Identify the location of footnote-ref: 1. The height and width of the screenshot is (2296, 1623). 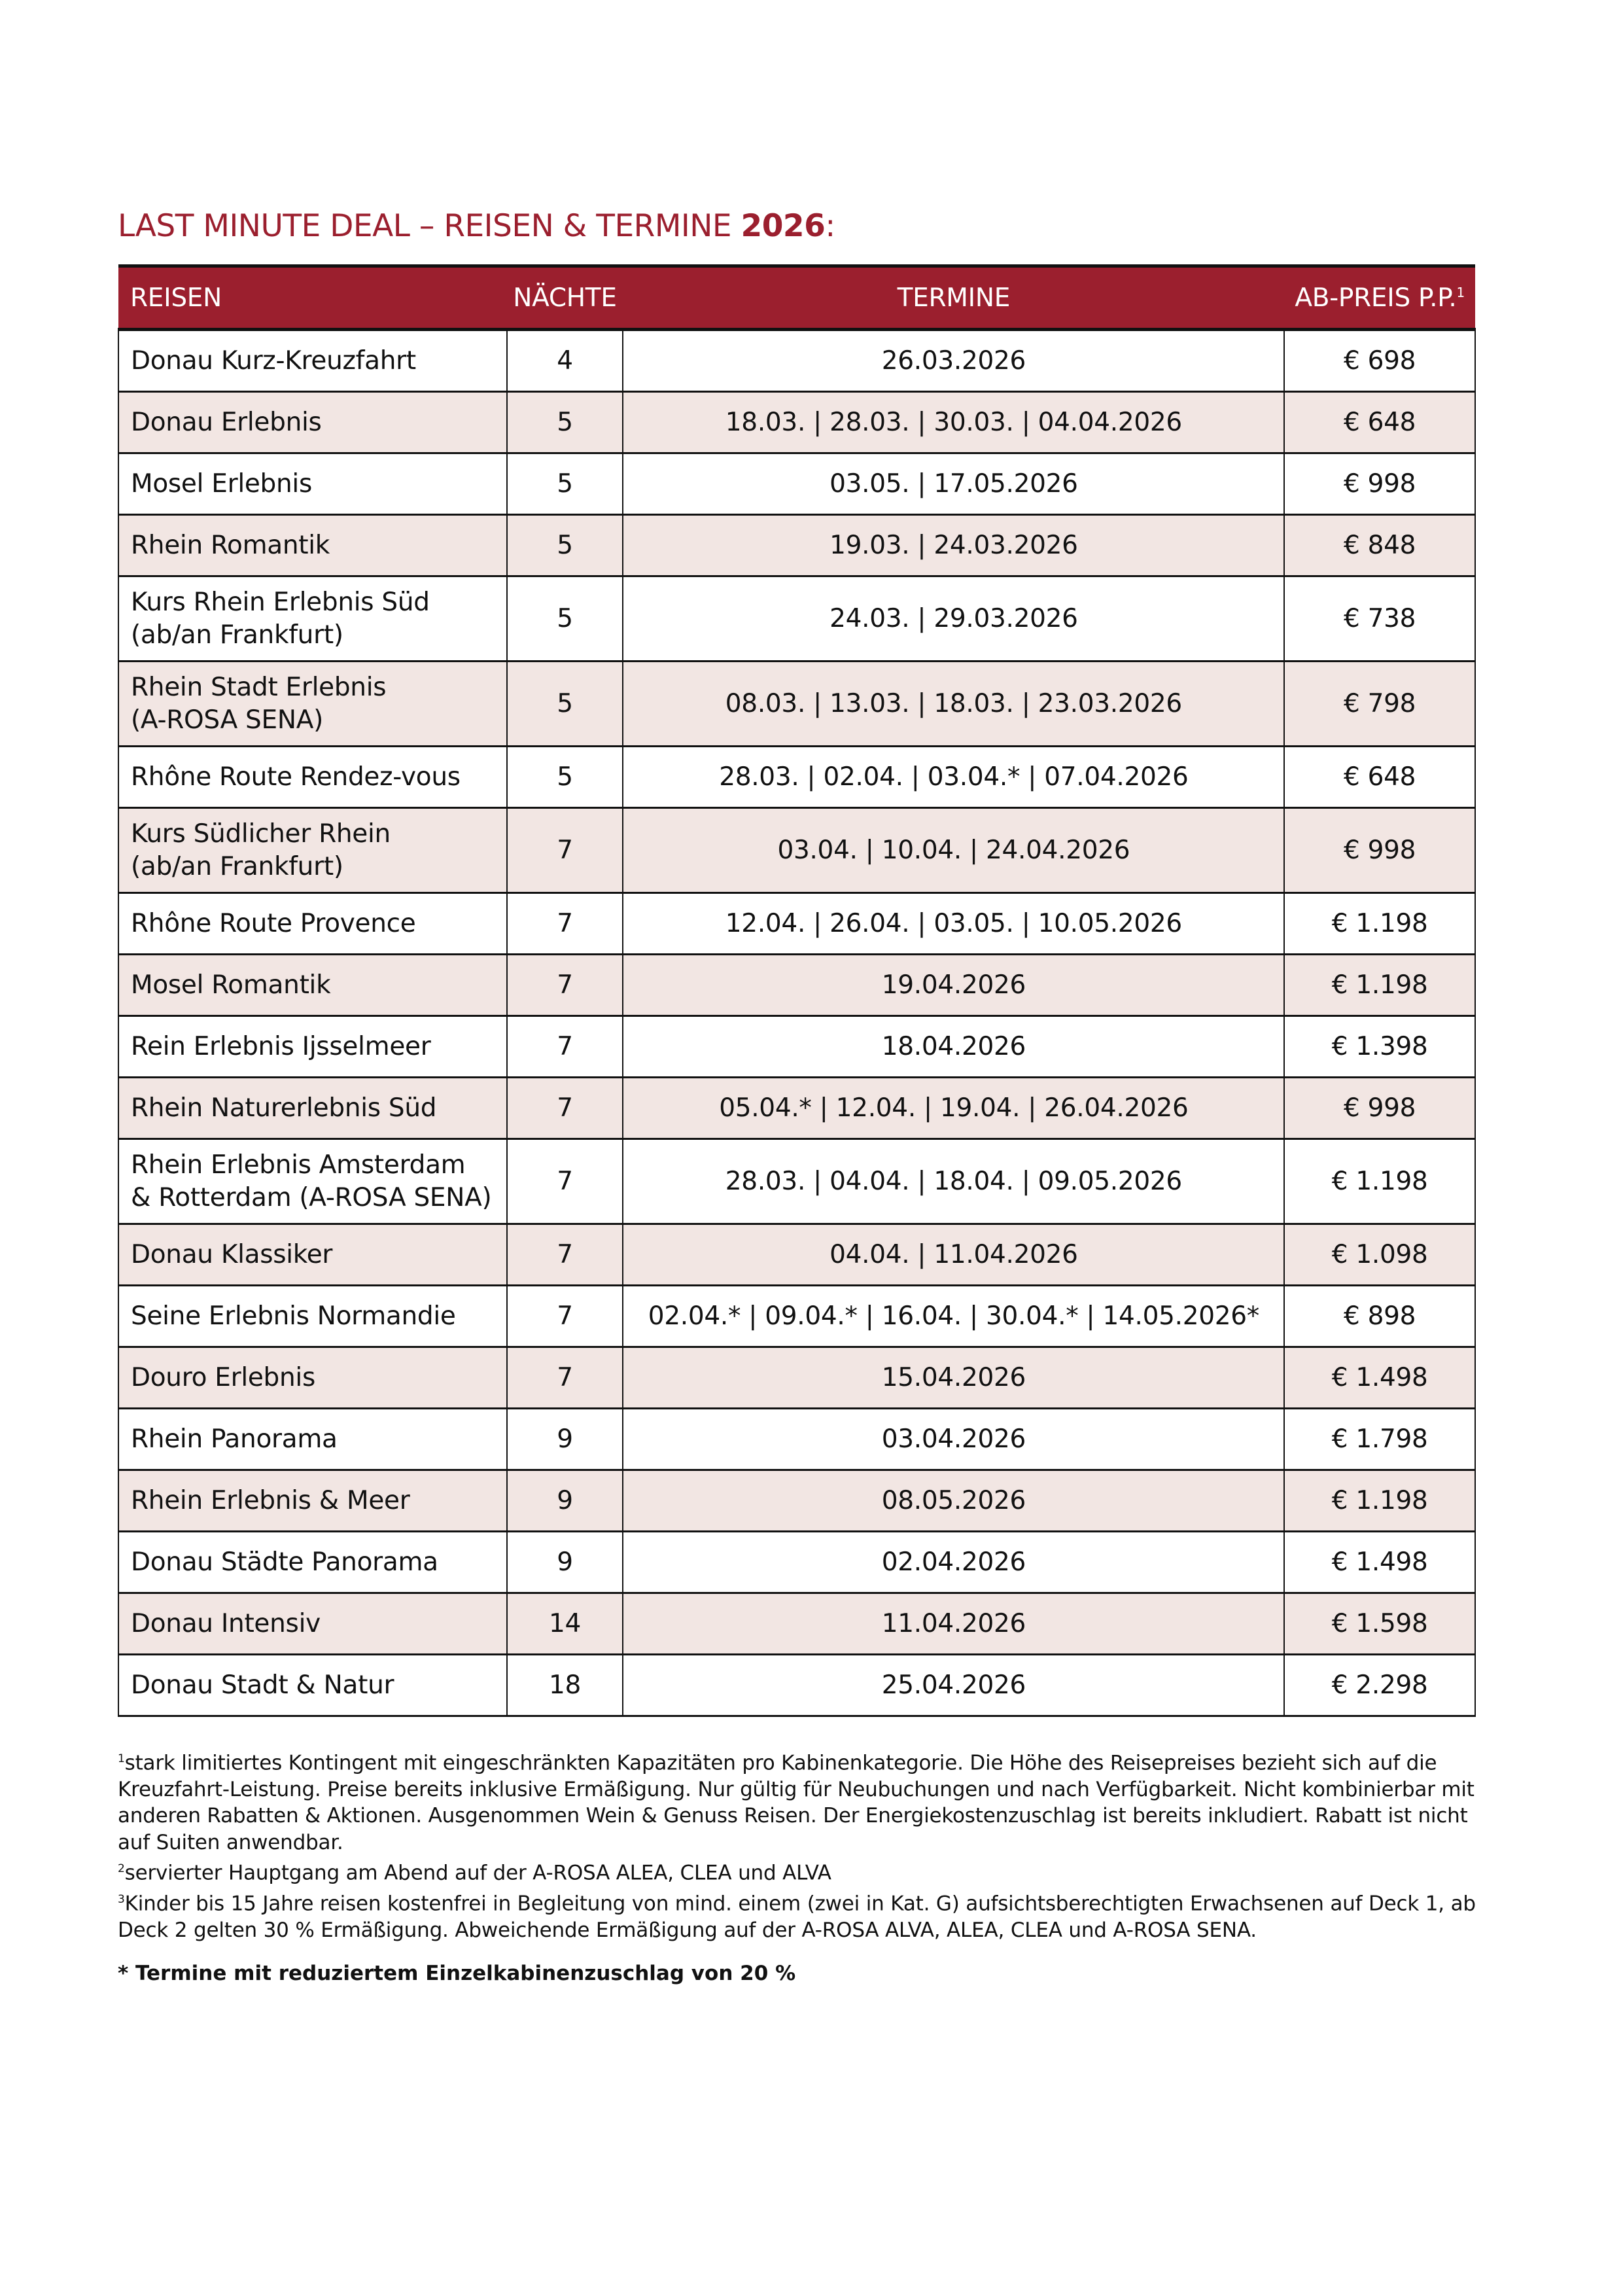
(1460, 292).